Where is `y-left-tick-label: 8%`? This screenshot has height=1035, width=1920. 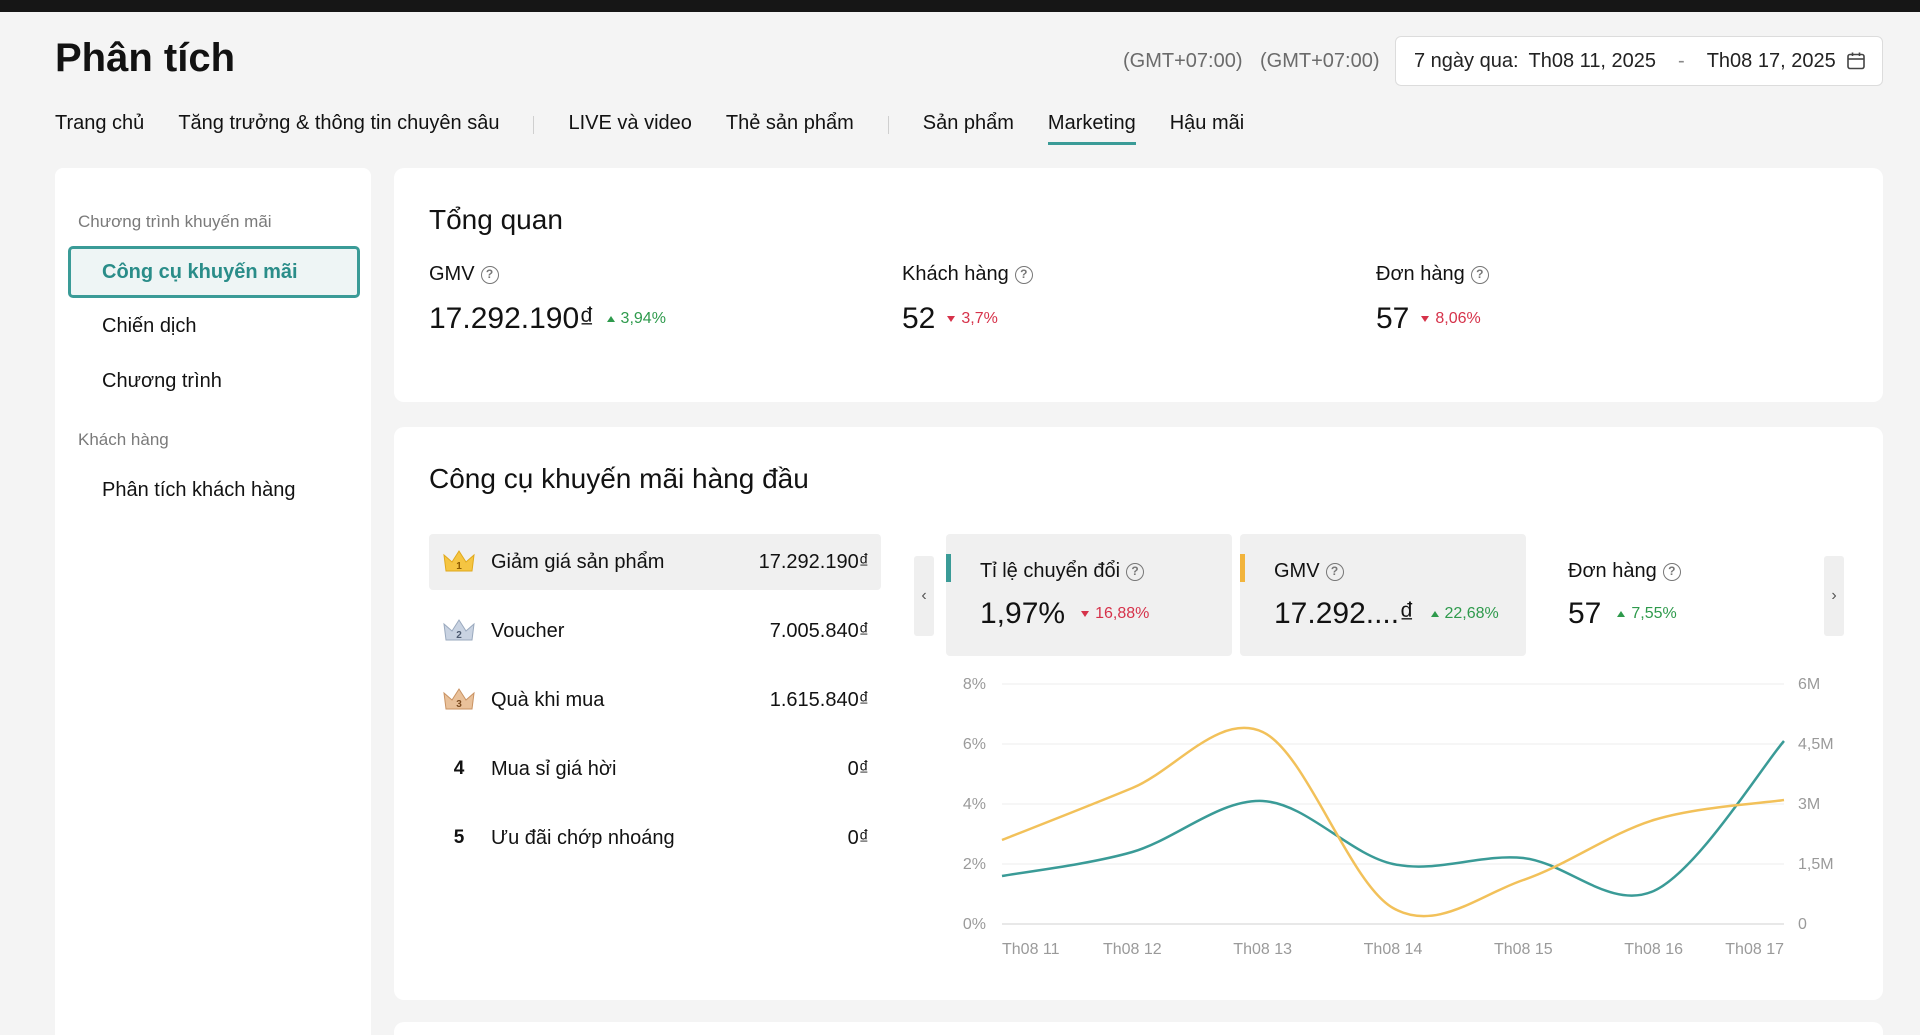
y-left-tick-label: 8% is located at coordinates (974, 684).